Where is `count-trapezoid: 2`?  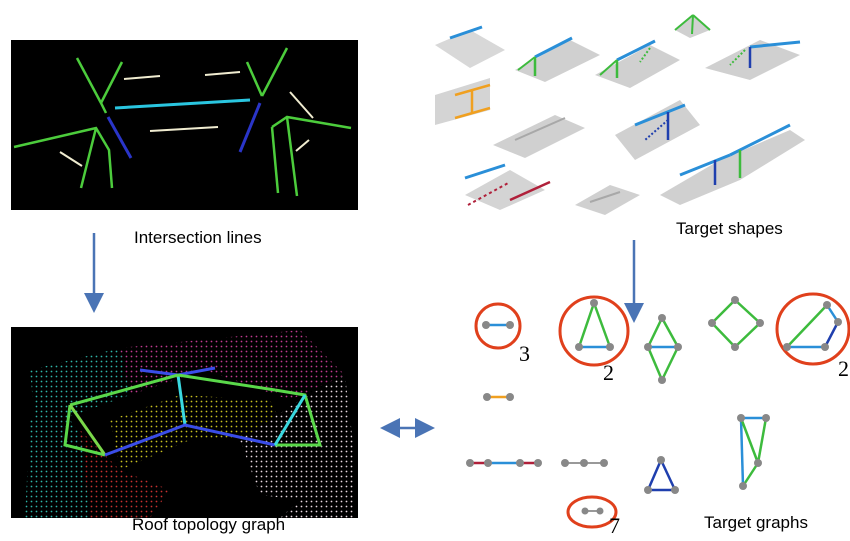 count-trapezoid: 2 is located at coordinates (843, 368).